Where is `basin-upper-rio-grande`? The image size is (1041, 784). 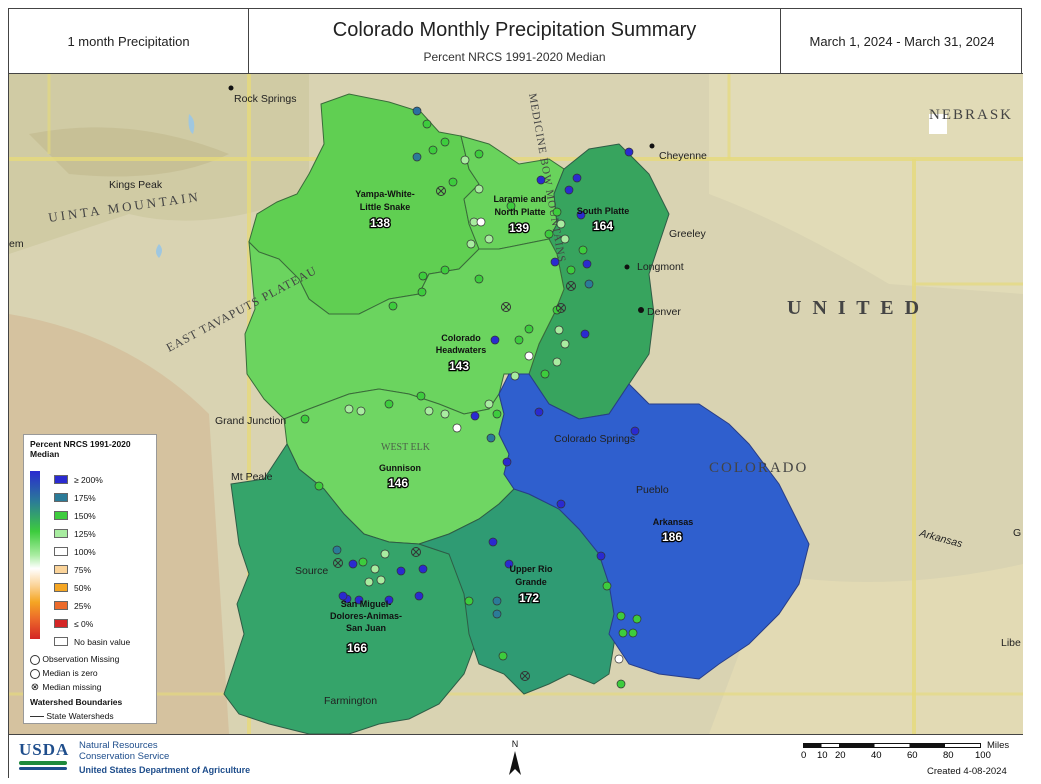 basin-upper-rio-grande is located at coordinates (518, 591).